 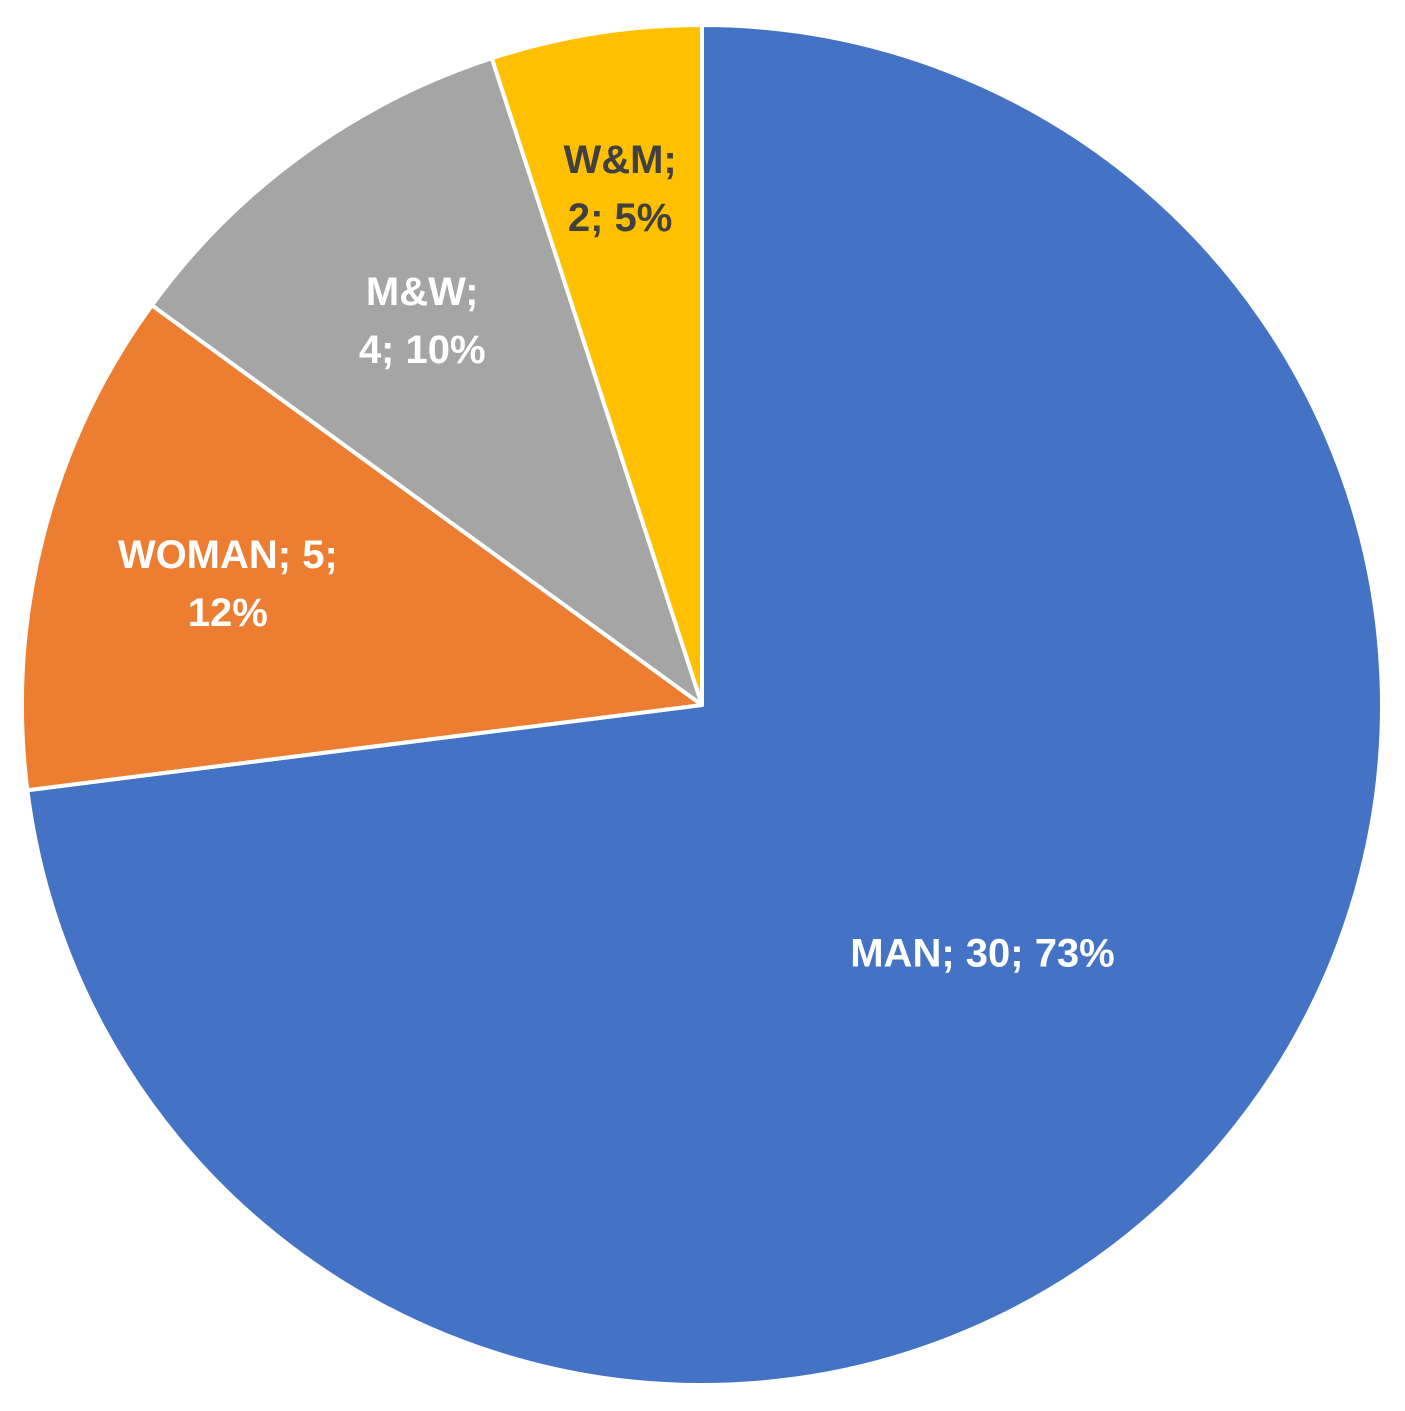 I want to click on data-label-line: WOMAN; 5;, so click(x=228, y=555).